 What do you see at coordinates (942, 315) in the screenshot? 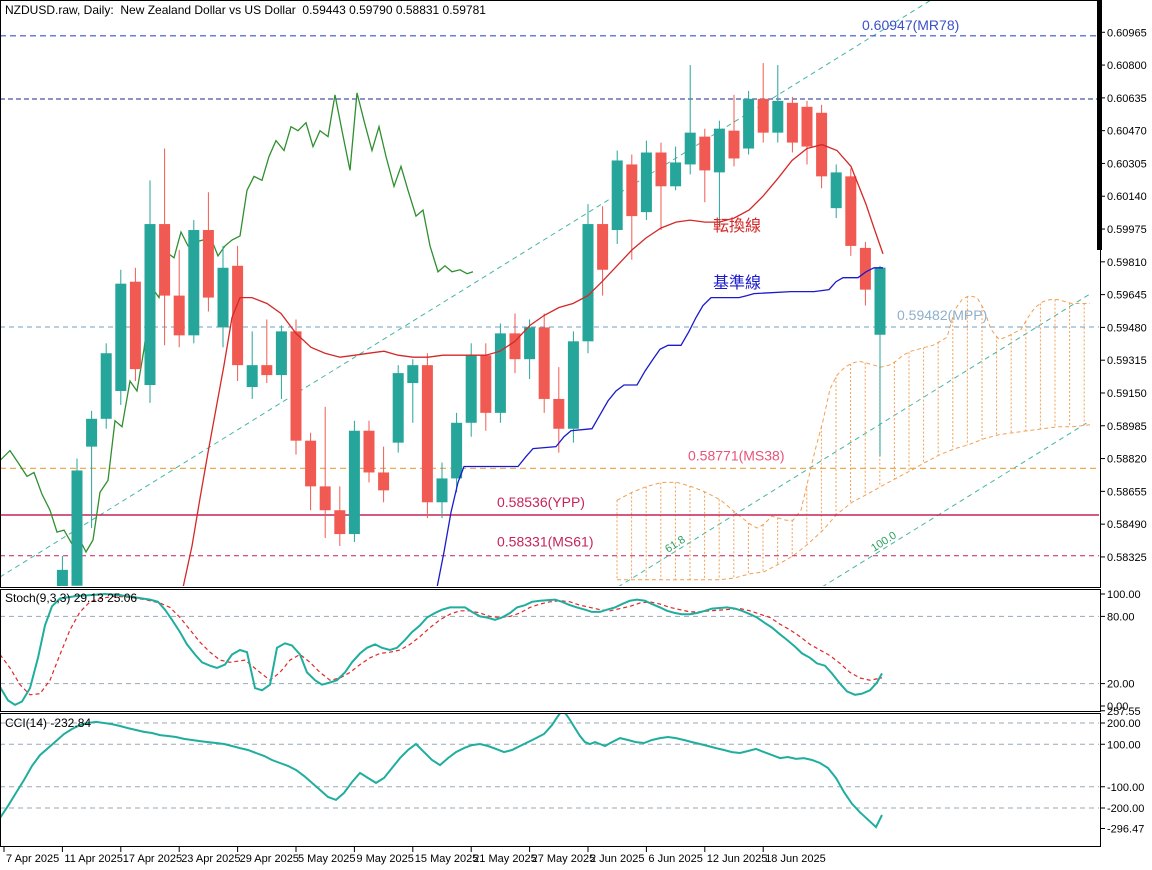
I see `pivot-label-MPP: 0.59482(MPP)` at bounding box center [942, 315].